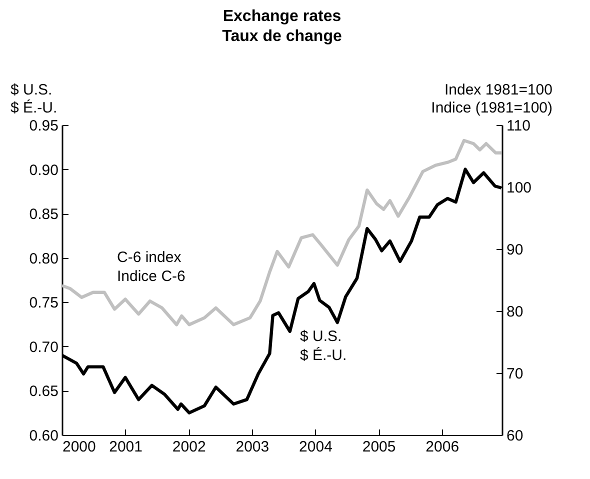  Describe the element at coordinates (323, 346) in the screenshot. I see `series-label: $ U.S. $ É.-U.` at that location.